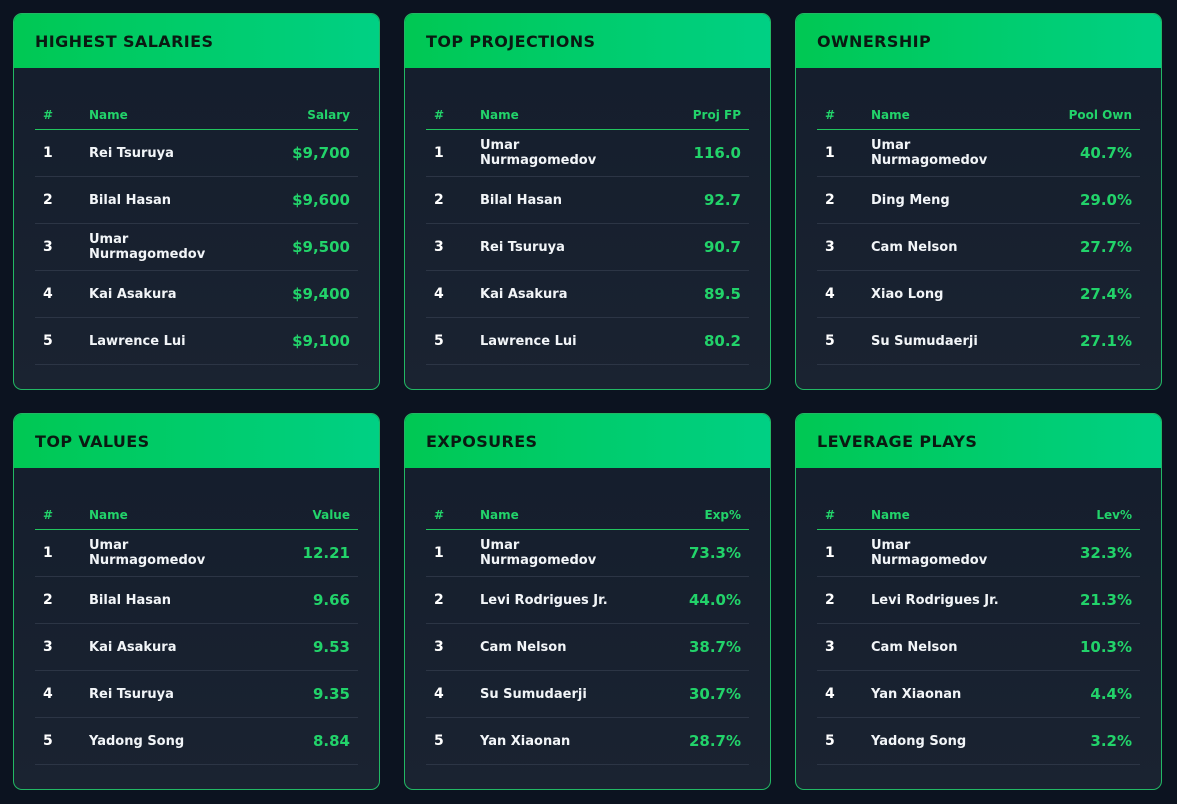 The image size is (1177, 804). Describe the element at coordinates (1105, 200) in the screenshot. I see `row-value: 29.0%` at that location.